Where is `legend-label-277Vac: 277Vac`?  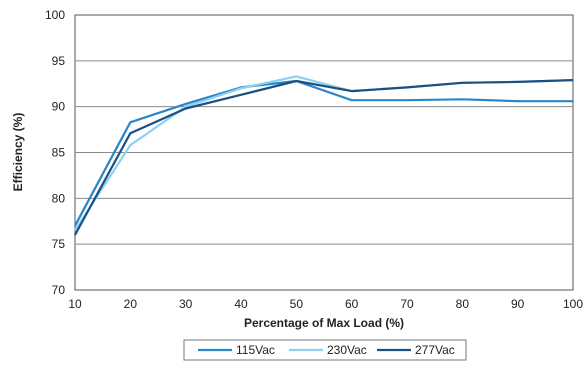
legend-label-277Vac: 277Vac is located at coordinates (435, 350).